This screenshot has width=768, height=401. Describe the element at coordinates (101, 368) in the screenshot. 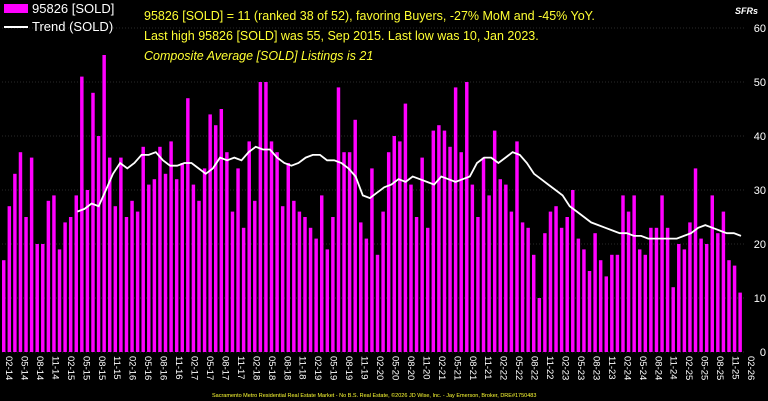

I see `x-tick-label: 08-15` at that location.